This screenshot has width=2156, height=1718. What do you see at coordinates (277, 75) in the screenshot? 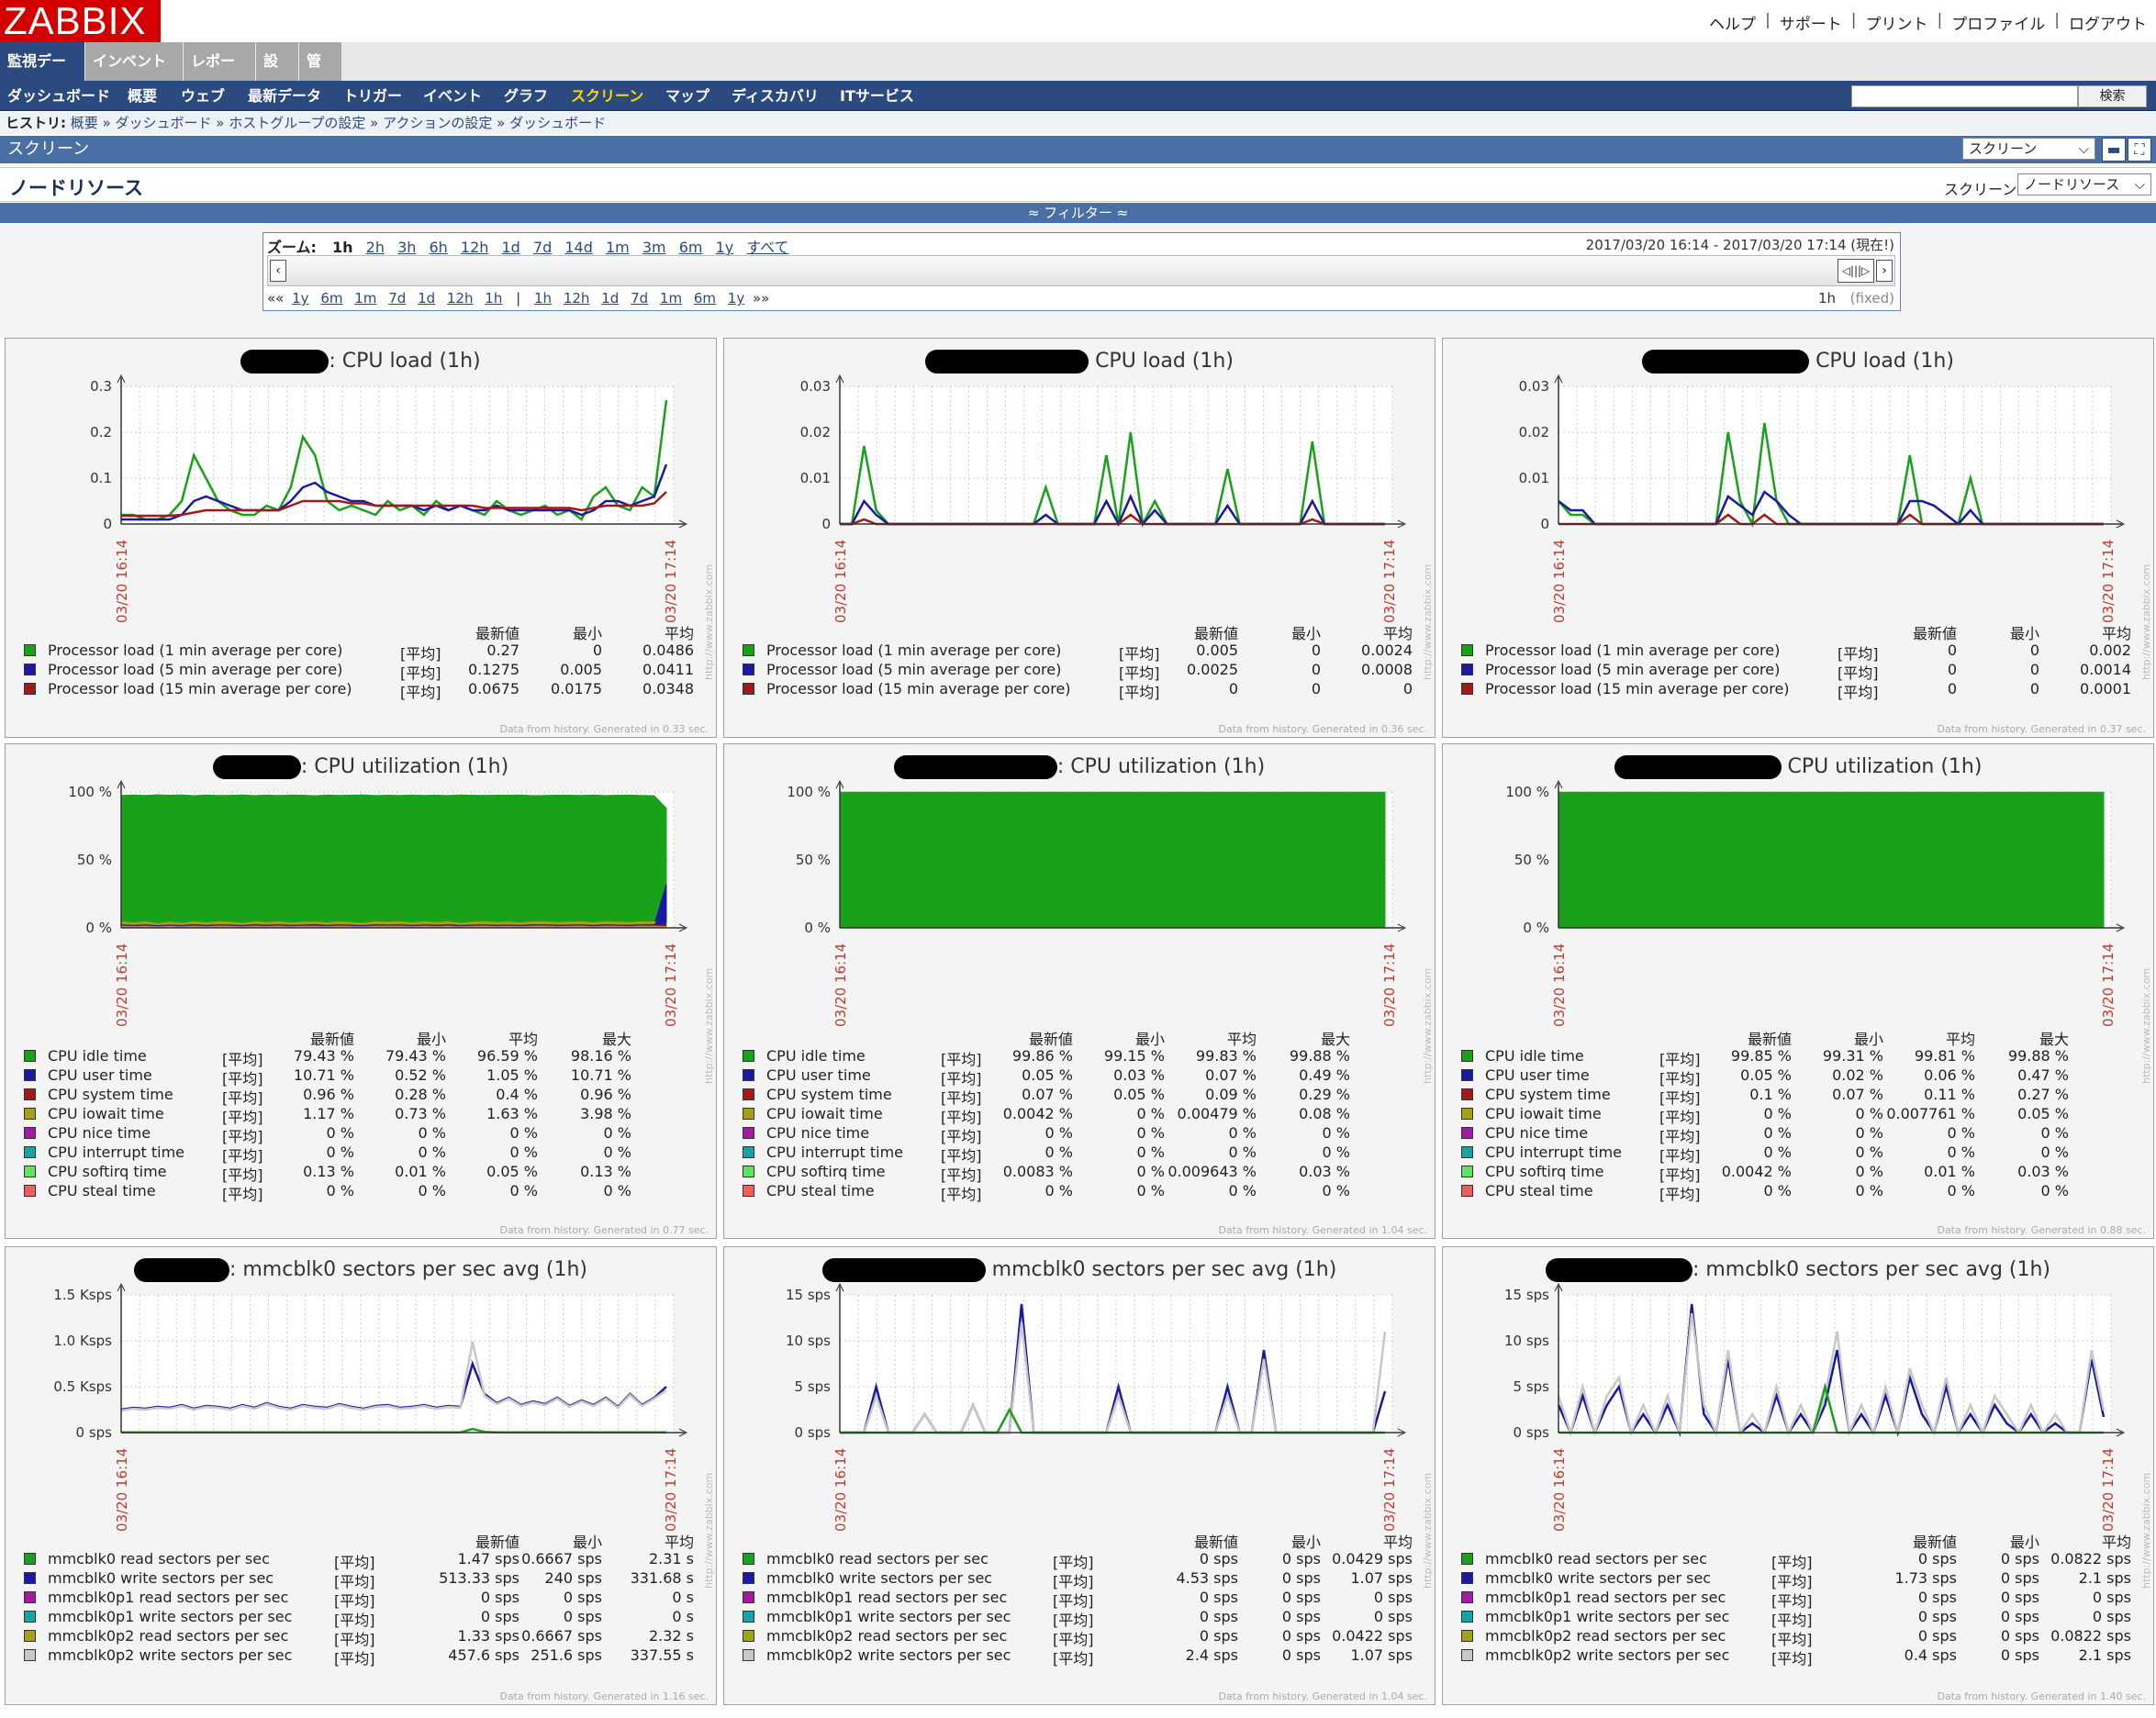
I see `tab-configuration: 設定` at bounding box center [277, 75].